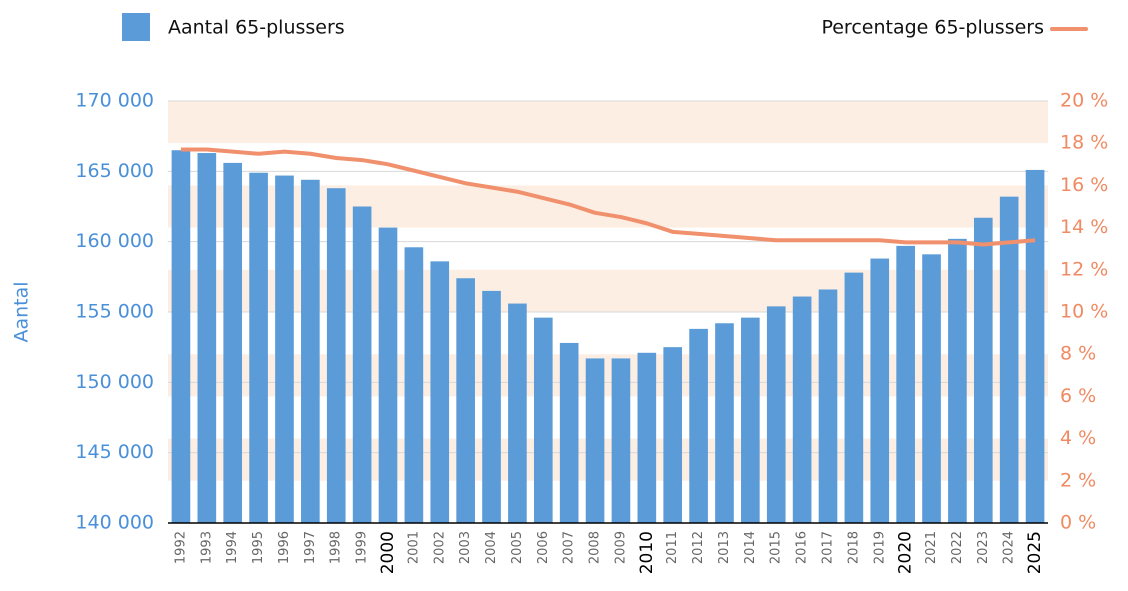 The height and width of the screenshot is (591, 1128). I want to click on y-tick-label: 145 000, so click(114, 452).